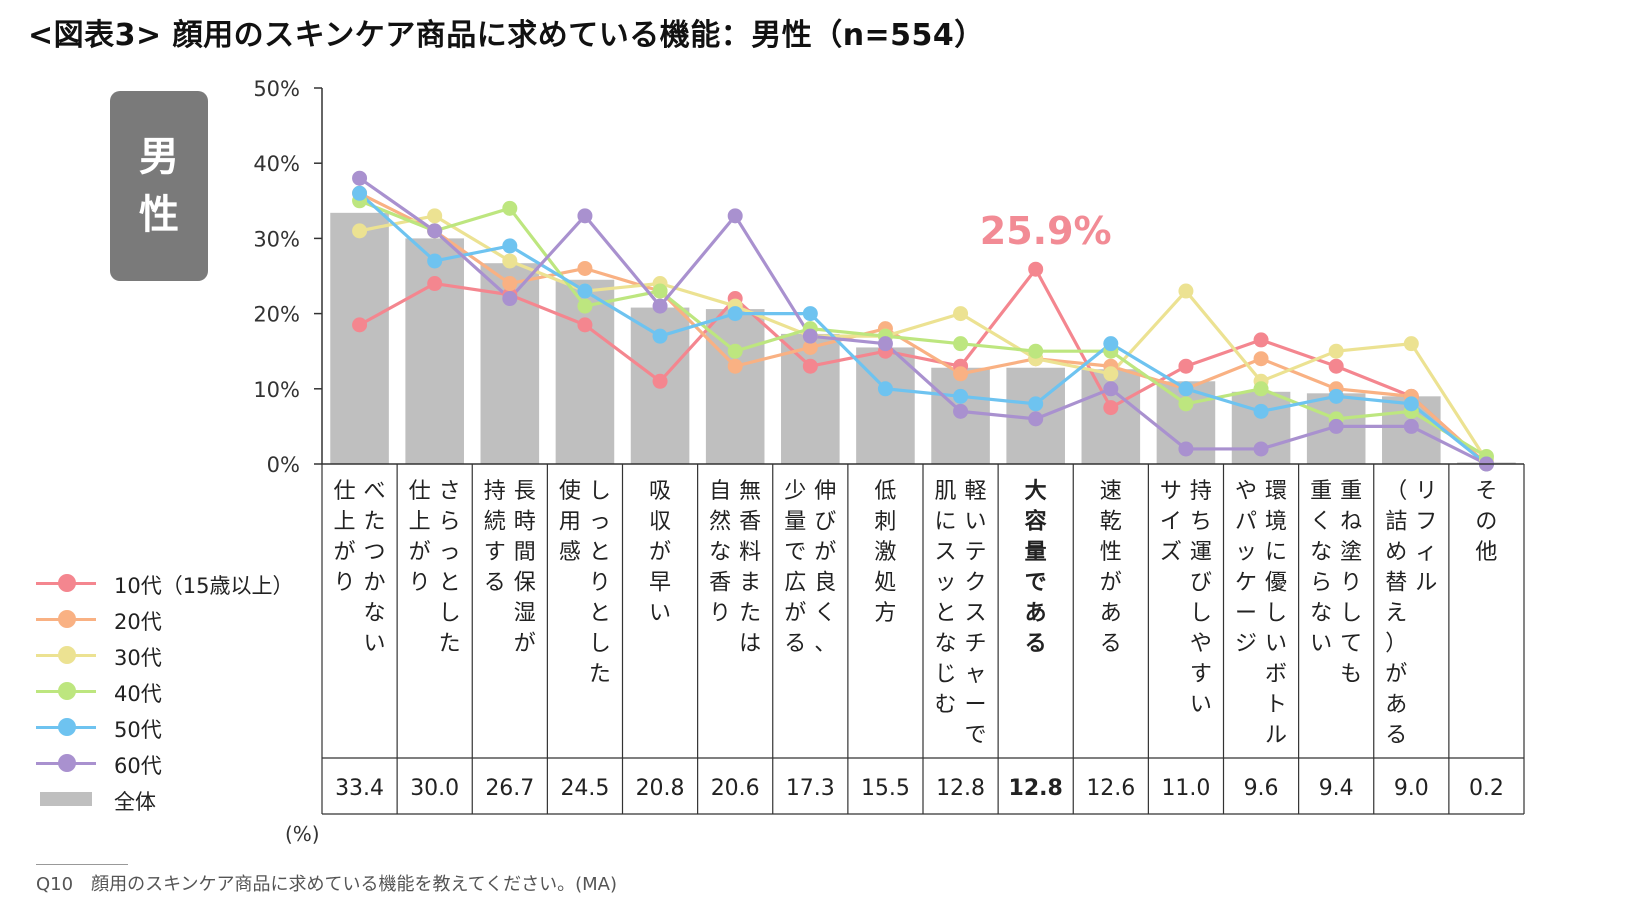 This screenshot has width=1626, height=899. I want to click on legend-item-50s: 50代, so click(186, 727).